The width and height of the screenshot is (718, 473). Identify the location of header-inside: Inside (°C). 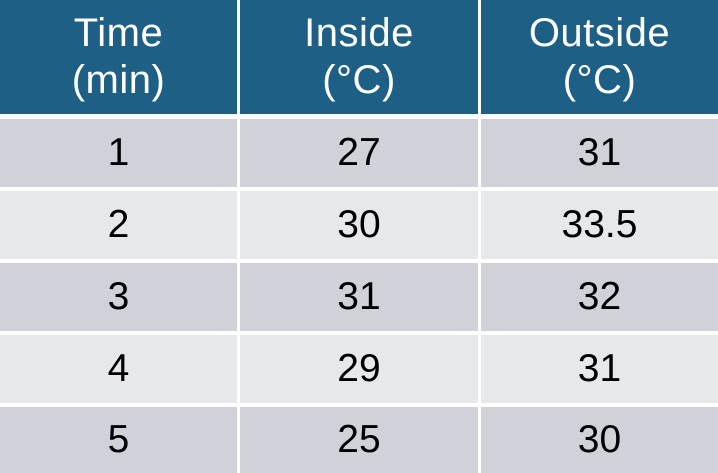
(359, 57).